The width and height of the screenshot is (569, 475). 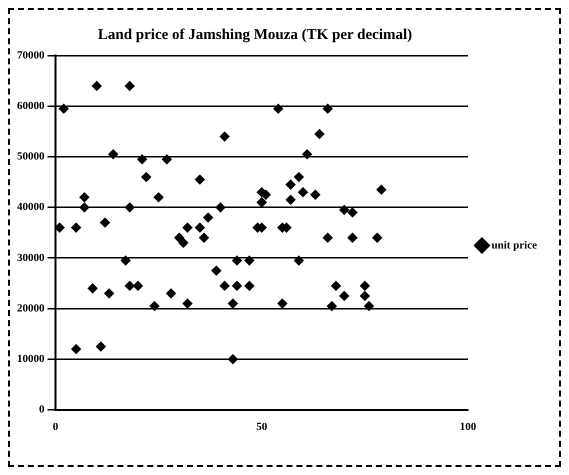 I want to click on y-tick-label: 50000, so click(x=31, y=156).